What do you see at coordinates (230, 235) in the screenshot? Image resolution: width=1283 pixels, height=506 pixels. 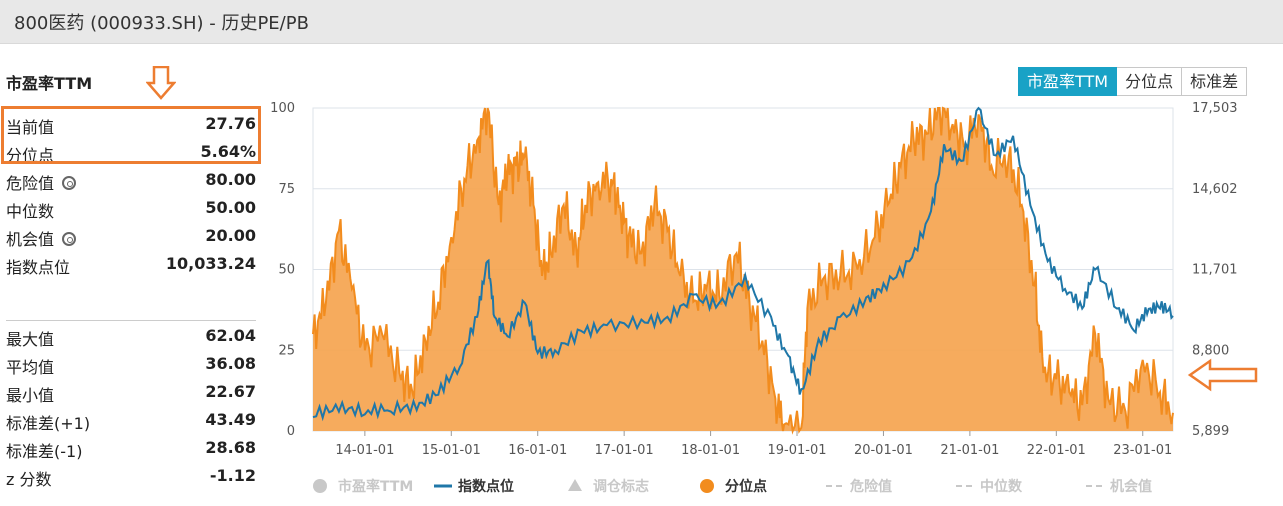 I see `stat-value: 20.00` at bounding box center [230, 235].